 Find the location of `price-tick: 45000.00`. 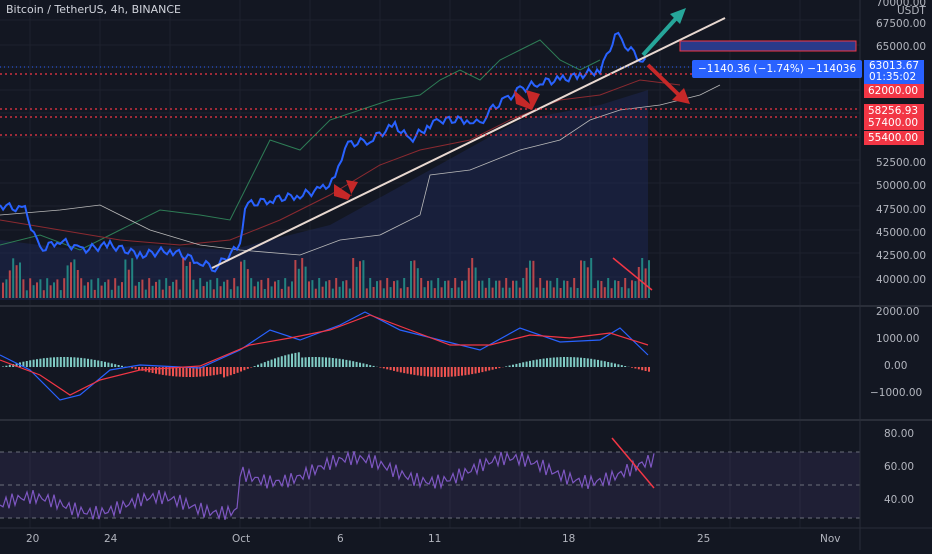

price-tick: 45000.00 is located at coordinates (901, 233).